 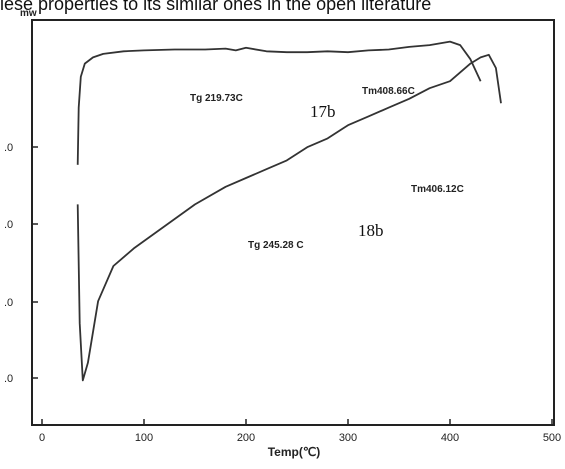 What do you see at coordinates (42, 438) in the screenshot?
I see `x-tick-label: 0` at bounding box center [42, 438].